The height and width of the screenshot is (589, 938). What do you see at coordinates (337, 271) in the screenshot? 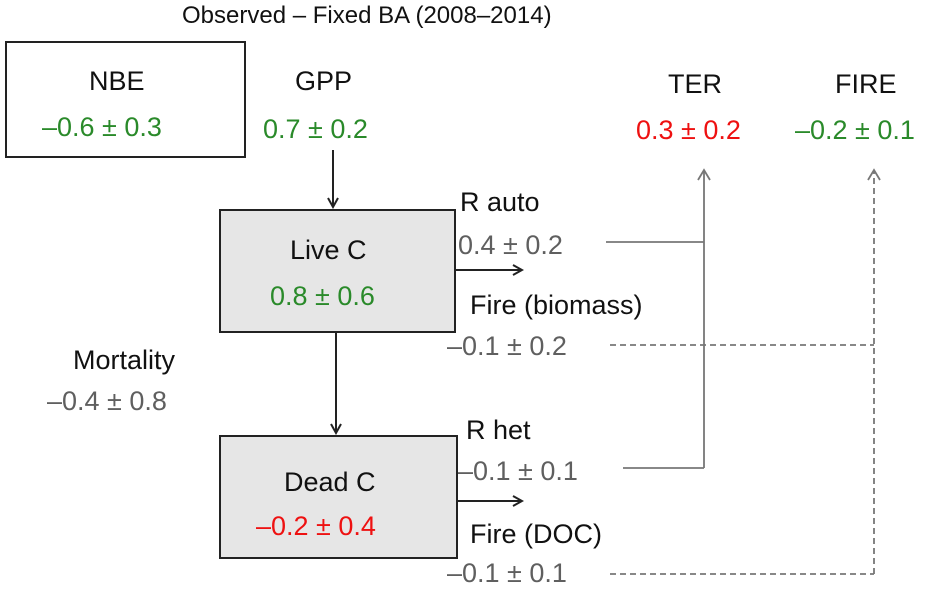
I see `live-c-box` at bounding box center [337, 271].